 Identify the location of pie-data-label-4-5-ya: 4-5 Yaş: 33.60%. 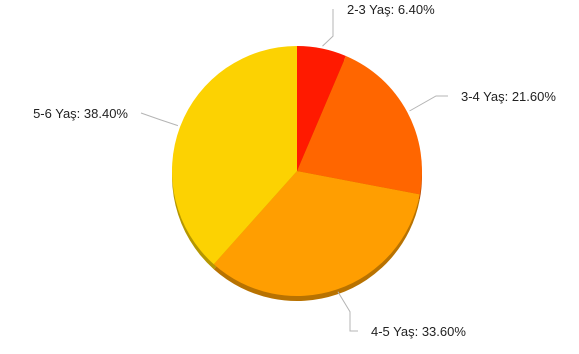
(418, 331).